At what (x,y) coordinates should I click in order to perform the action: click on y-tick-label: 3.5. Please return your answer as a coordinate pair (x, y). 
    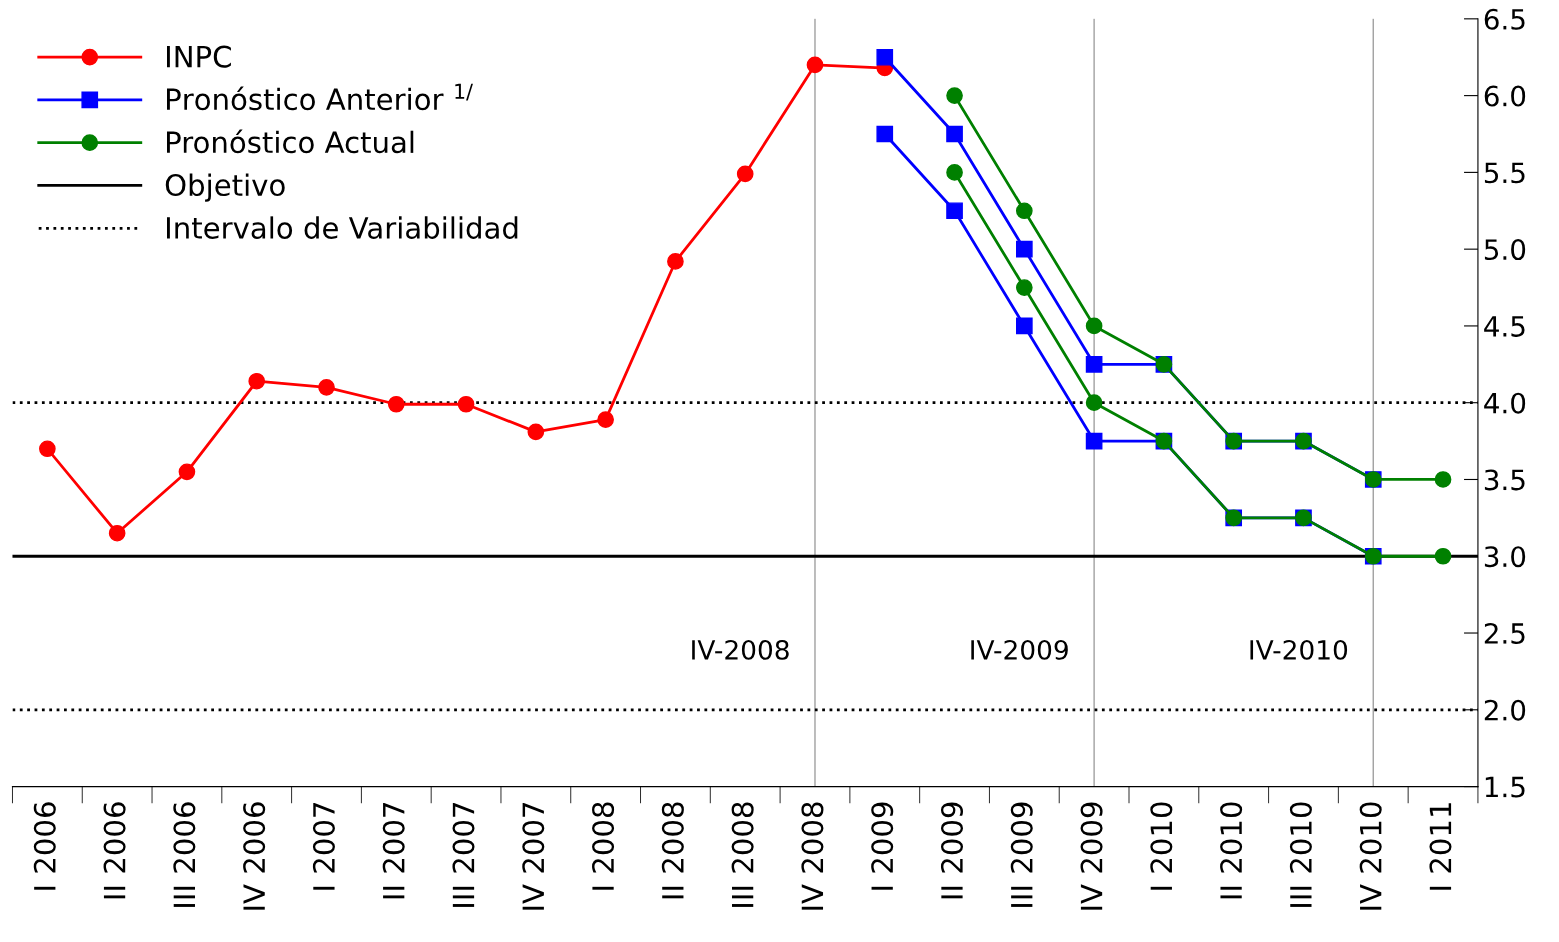
    Looking at the image, I should click on (1504, 480).